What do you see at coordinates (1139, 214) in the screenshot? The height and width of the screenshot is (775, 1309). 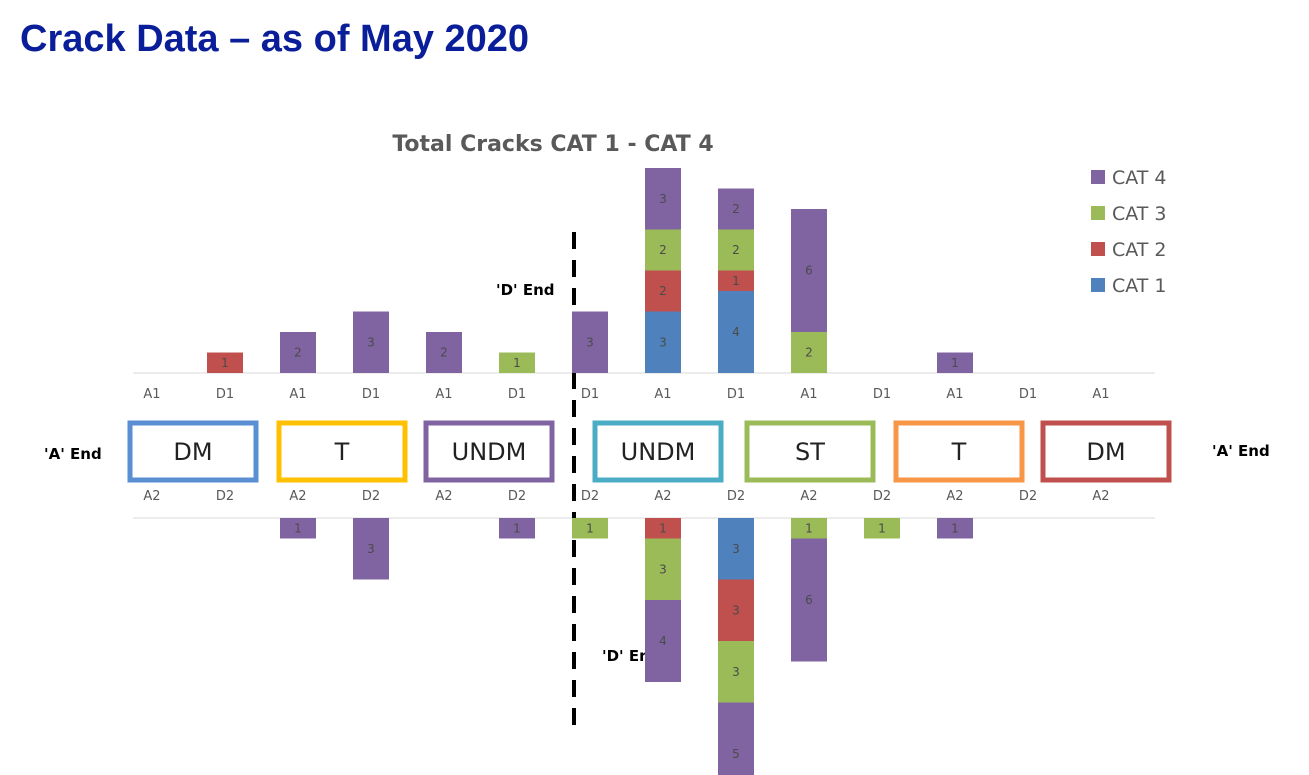 I see `legend-label: CAT 3` at bounding box center [1139, 214].